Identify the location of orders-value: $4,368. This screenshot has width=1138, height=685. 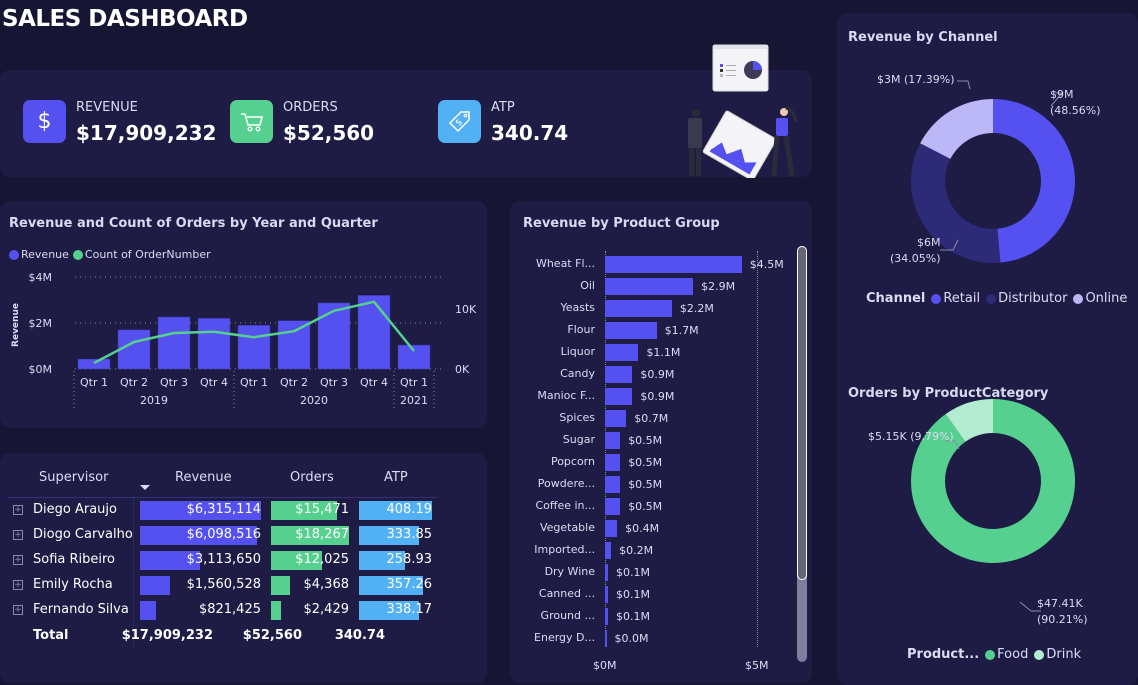
(326, 584).